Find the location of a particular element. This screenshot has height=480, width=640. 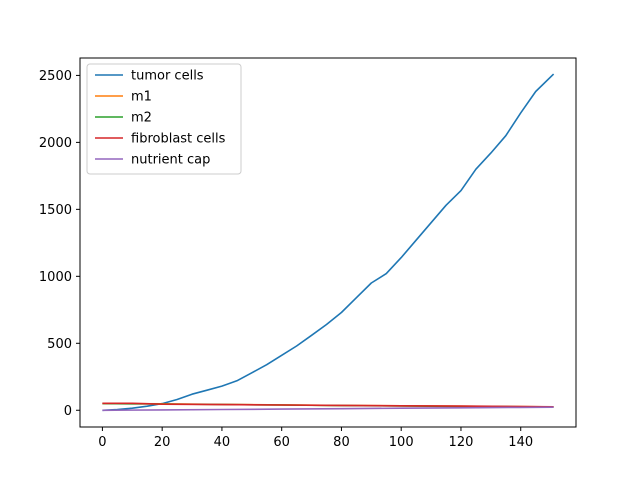

x-tick-label: 40 is located at coordinates (222, 442).